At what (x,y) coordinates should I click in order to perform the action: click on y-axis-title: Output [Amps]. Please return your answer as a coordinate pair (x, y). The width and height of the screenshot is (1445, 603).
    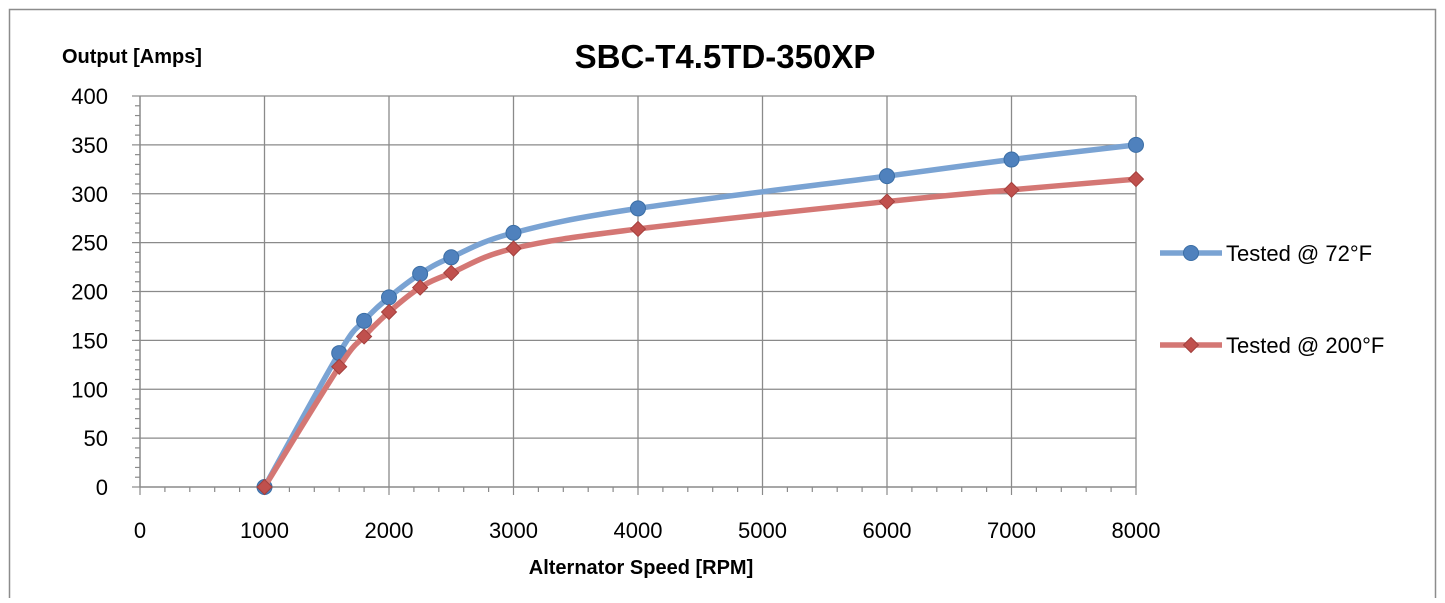
    Looking at the image, I should click on (132, 57).